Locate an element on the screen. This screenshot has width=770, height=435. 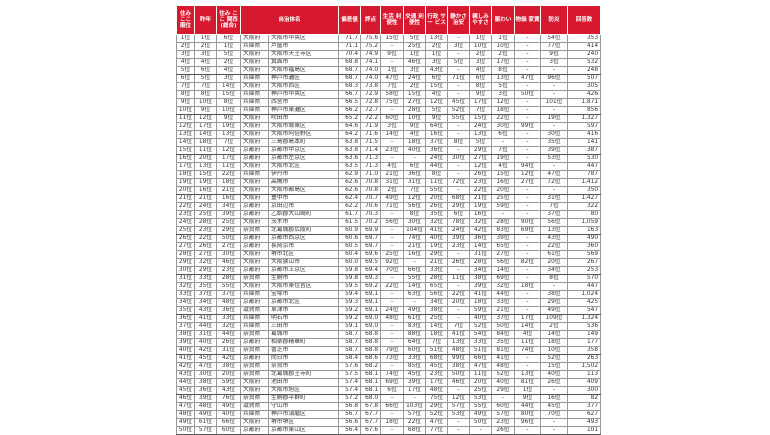
cell-transport: 25位 is located at coordinates (415, 46).